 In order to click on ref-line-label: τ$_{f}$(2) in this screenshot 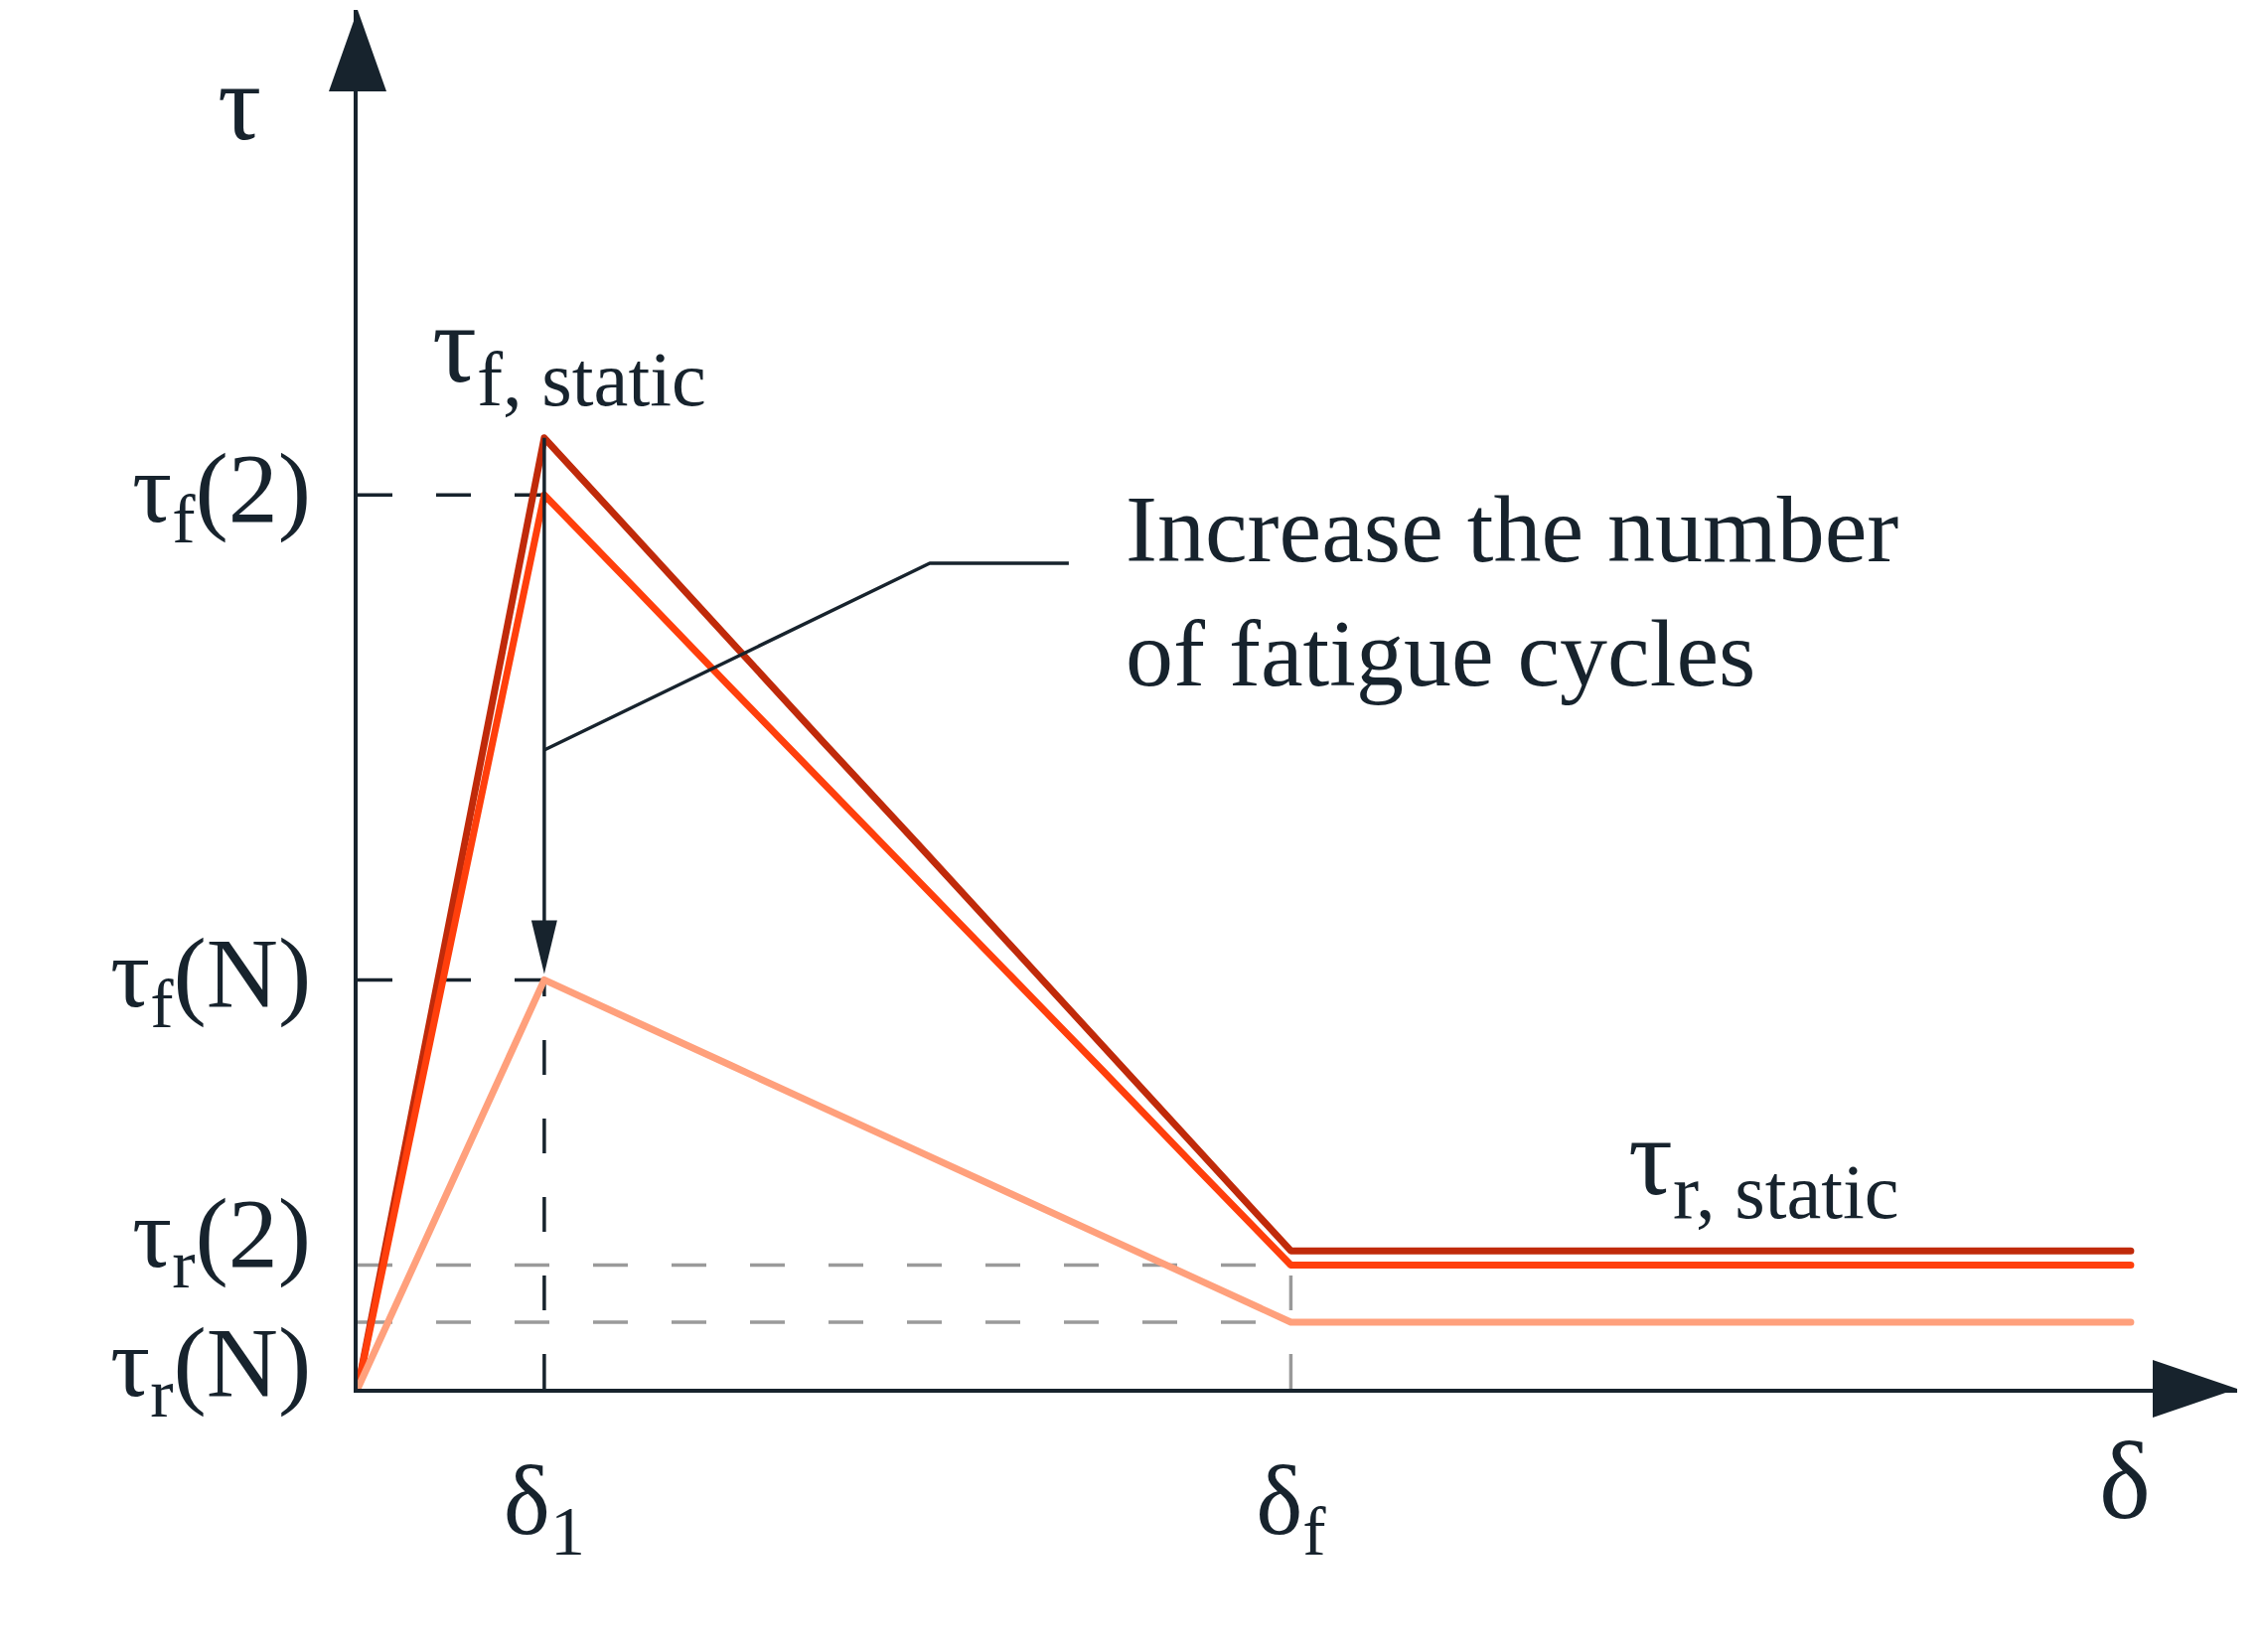, I will do `click(222, 495)`.